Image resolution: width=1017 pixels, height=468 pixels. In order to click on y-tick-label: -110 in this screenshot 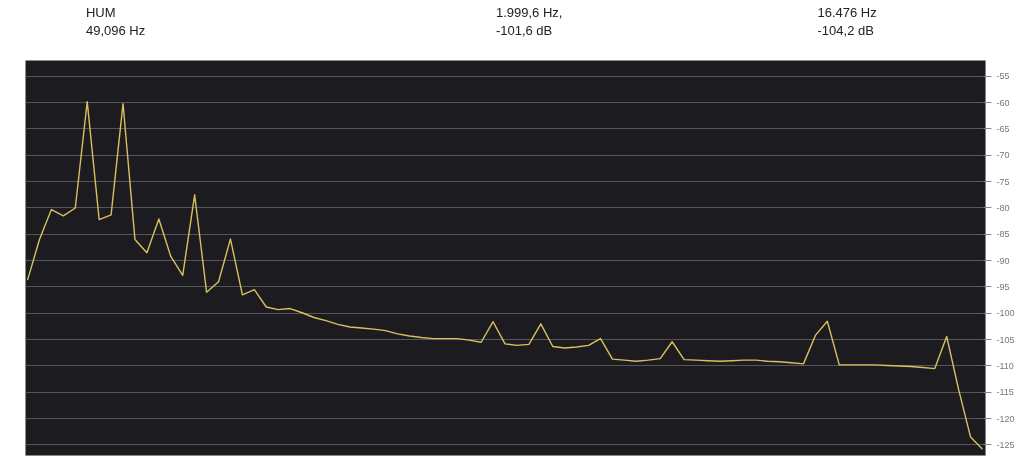, I will do `click(1005, 365)`.